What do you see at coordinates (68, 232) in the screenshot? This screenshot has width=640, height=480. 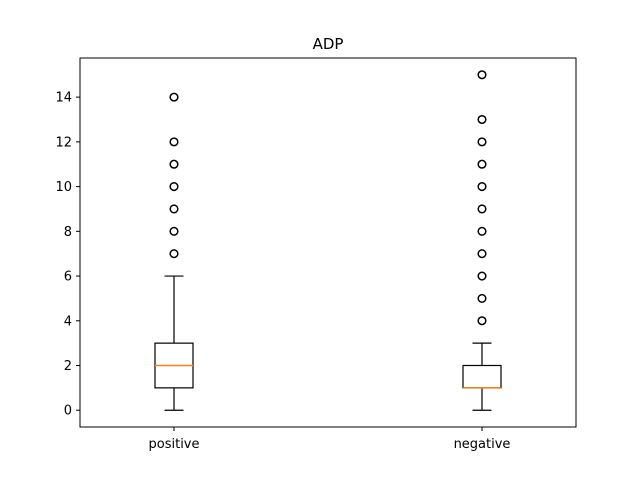 I see `y-tick-label: 8` at bounding box center [68, 232].